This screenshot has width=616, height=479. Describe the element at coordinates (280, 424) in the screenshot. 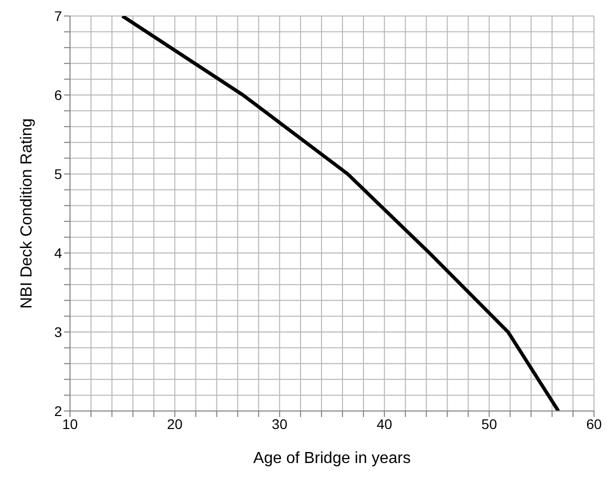

I see `x-tick-label: 30` at that location.